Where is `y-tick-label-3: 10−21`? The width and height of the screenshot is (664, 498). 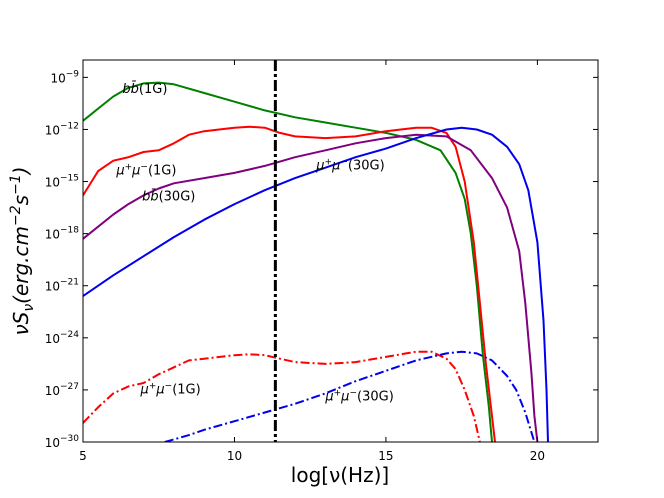
y-tick-label-3: 10−21 is located at coordinates (62, 286).